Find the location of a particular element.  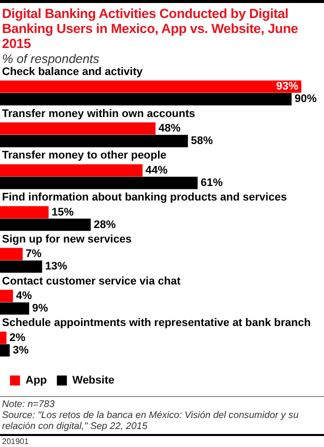

data-label: 90% is located at coordinates (305, 99).